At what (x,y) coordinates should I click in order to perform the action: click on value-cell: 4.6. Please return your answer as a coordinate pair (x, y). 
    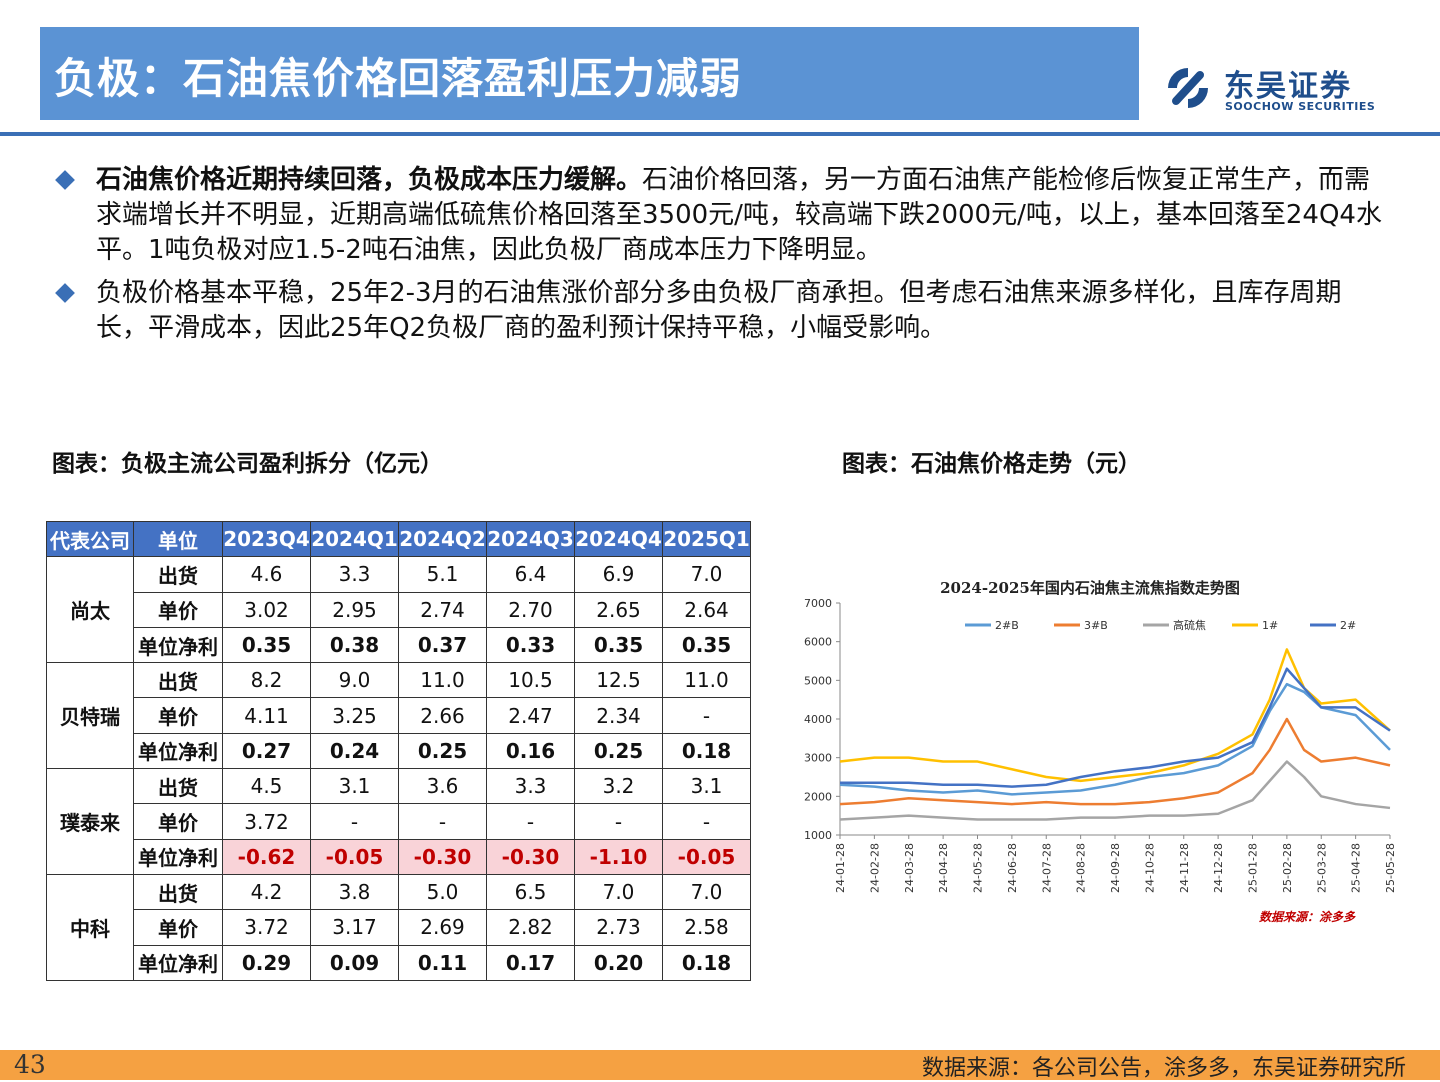
    Looking at the image, I should click on (266, 574).